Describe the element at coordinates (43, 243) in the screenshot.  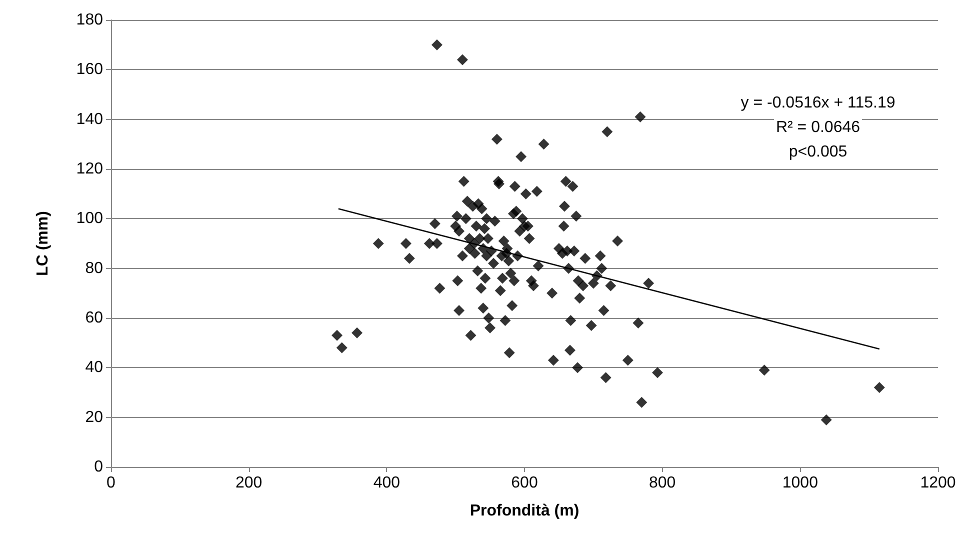
I see `y-axis-title: LC (mm)` at that location.